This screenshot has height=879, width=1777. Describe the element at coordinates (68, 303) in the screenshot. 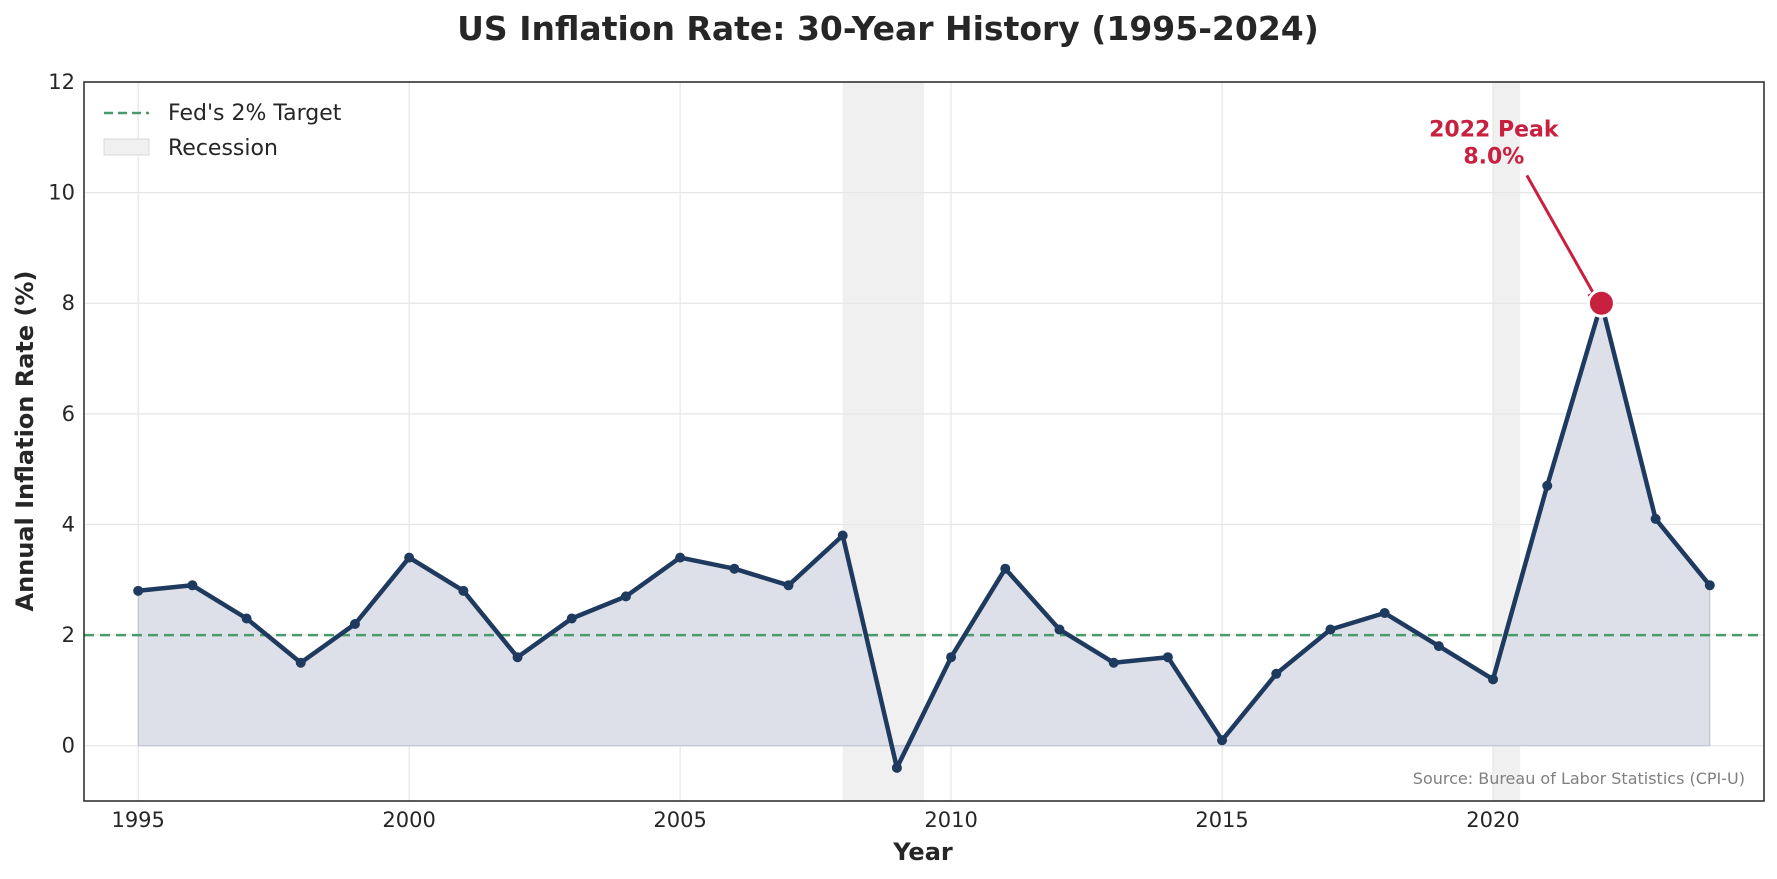

I see `y-tick-label: 8` at that location.